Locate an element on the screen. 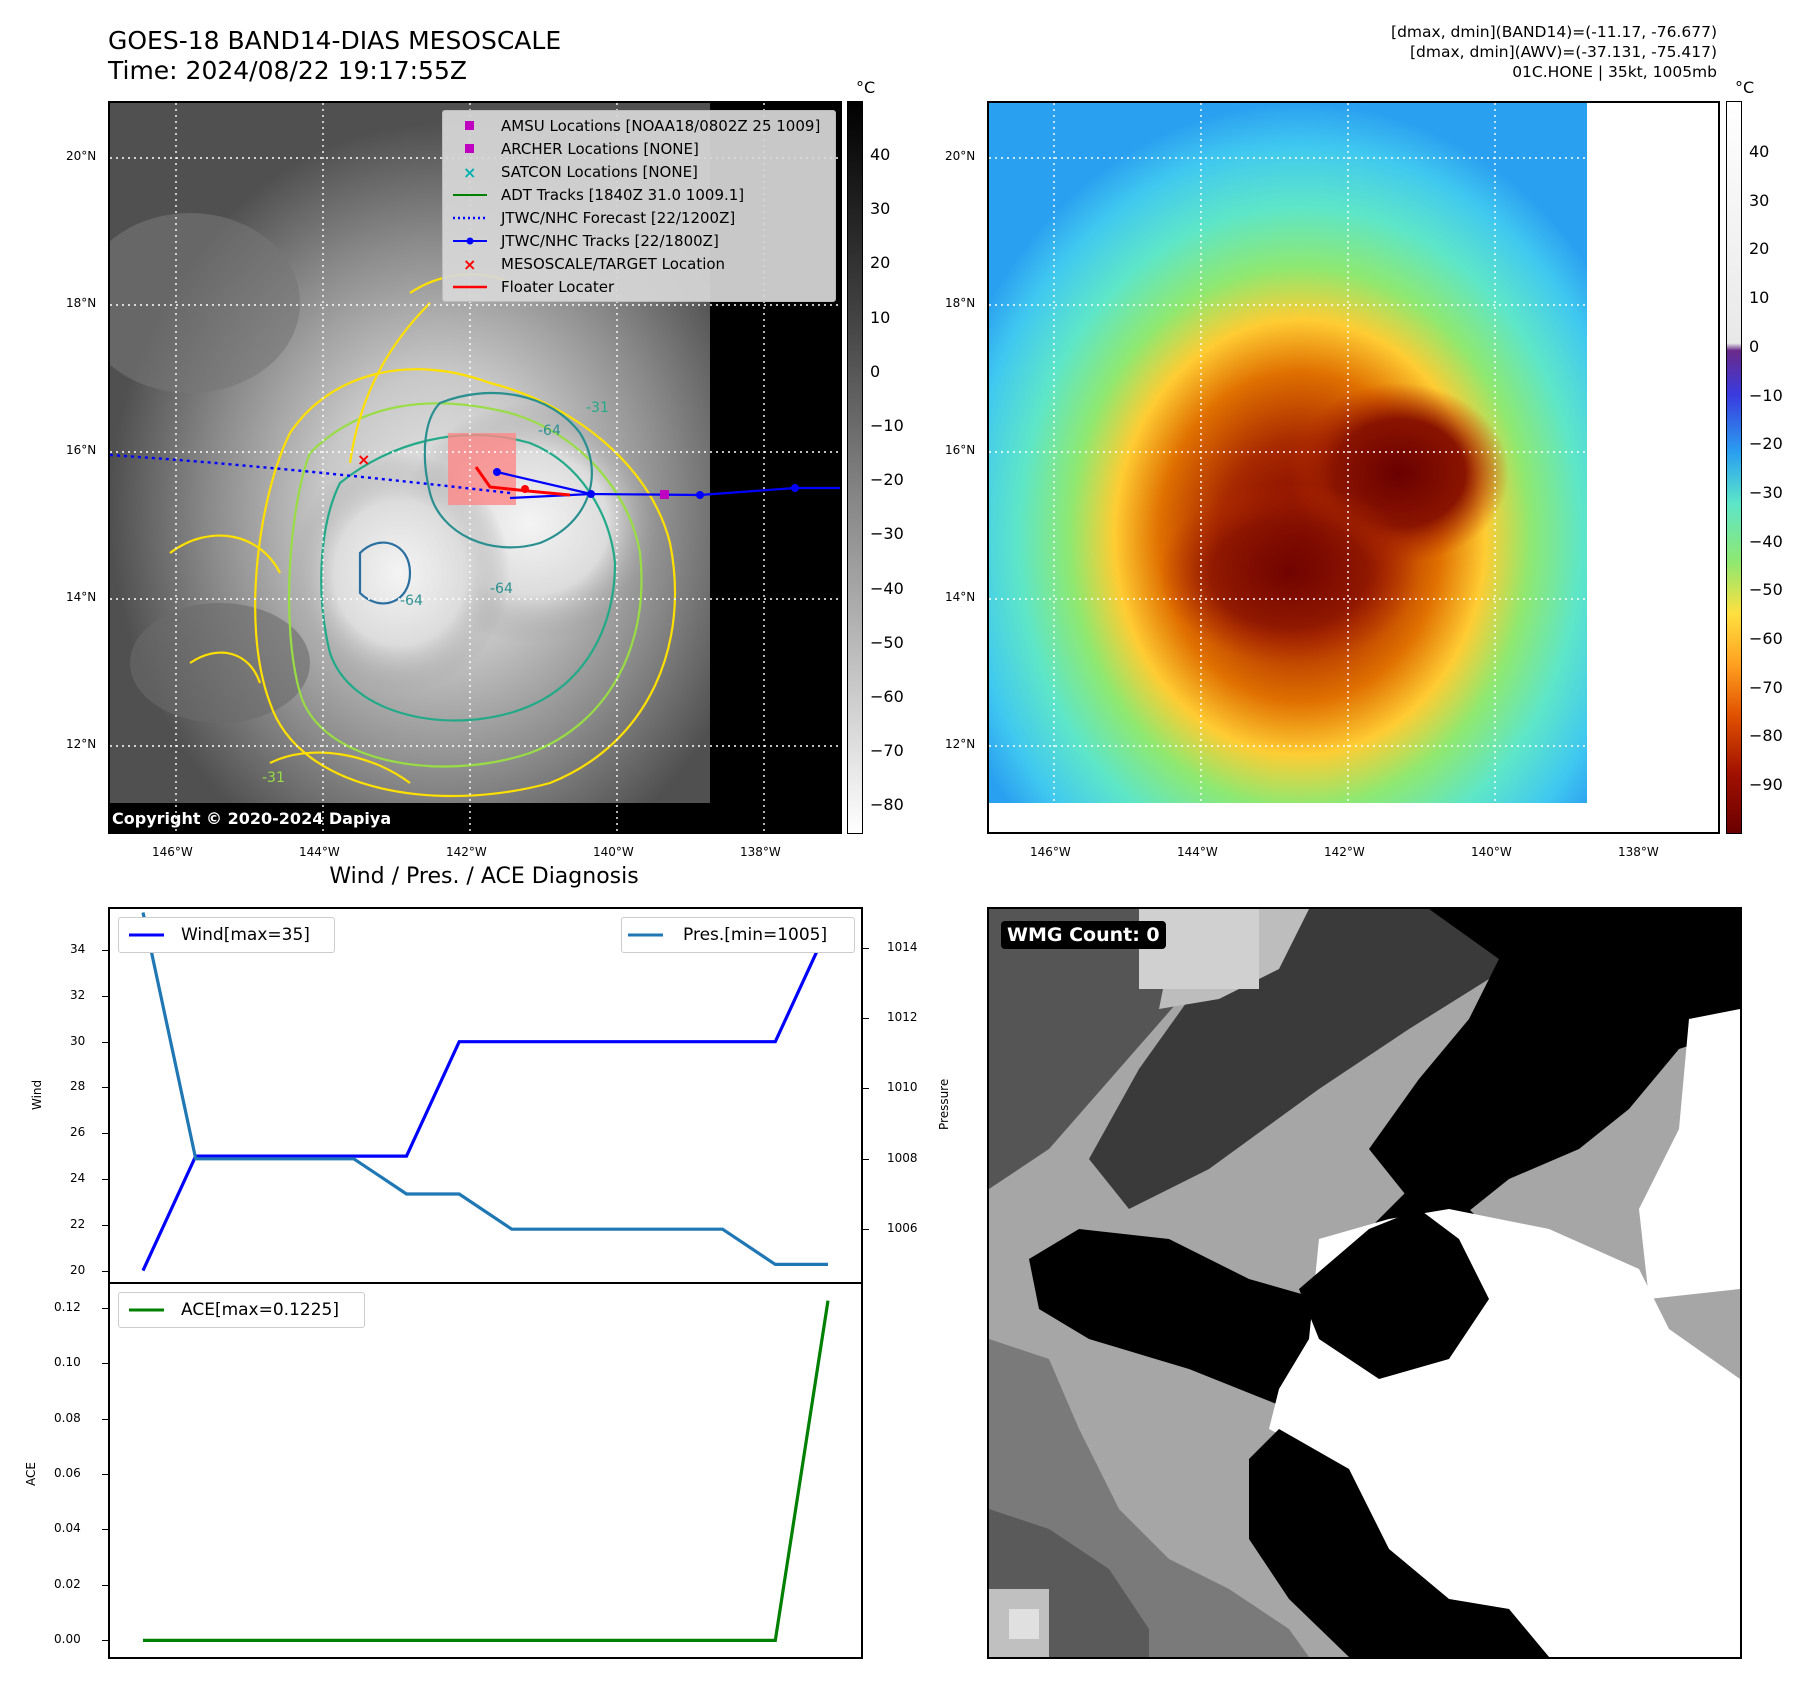  pressure-tick-label: 1012 is located at coordinates (902, 1017).